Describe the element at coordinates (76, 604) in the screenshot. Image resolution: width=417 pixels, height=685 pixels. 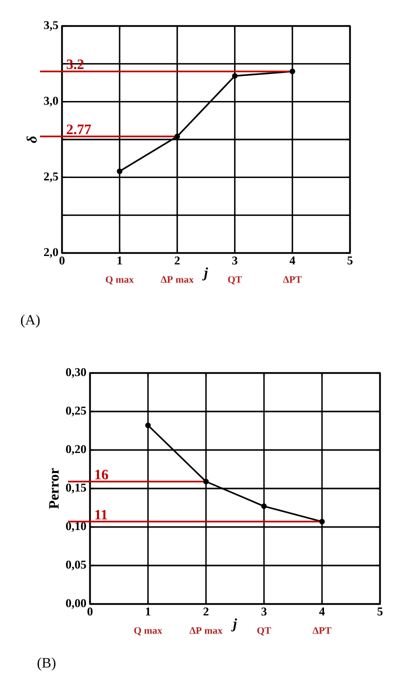
I see `y-tick-label: 0,00` at that location.